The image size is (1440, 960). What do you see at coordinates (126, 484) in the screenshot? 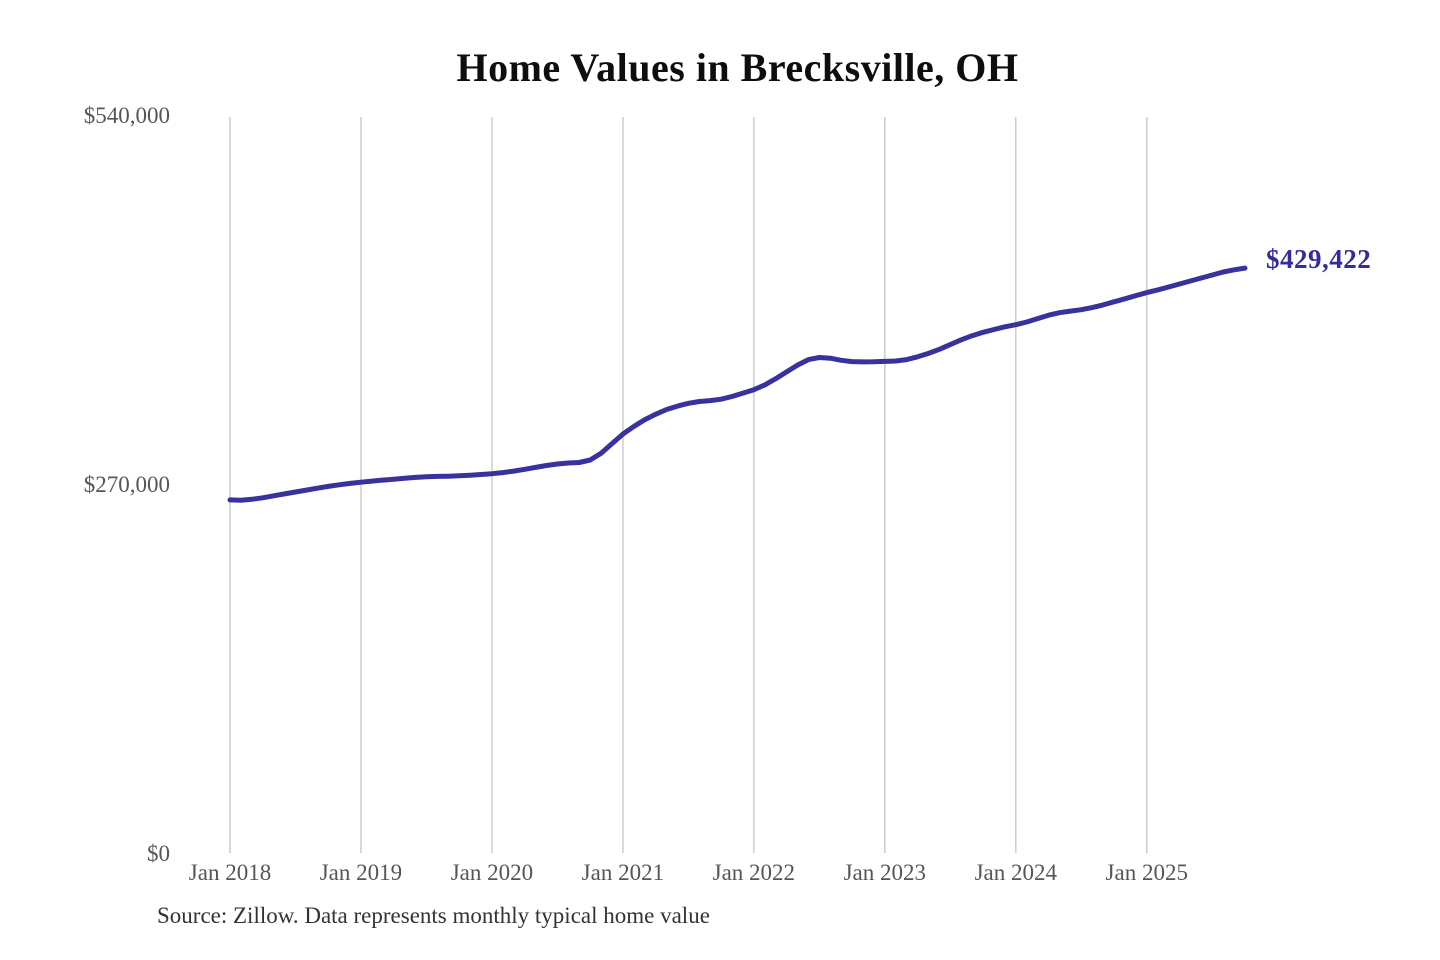
I see `y-tick-label: $270,000` at bounding box center [126, 484].